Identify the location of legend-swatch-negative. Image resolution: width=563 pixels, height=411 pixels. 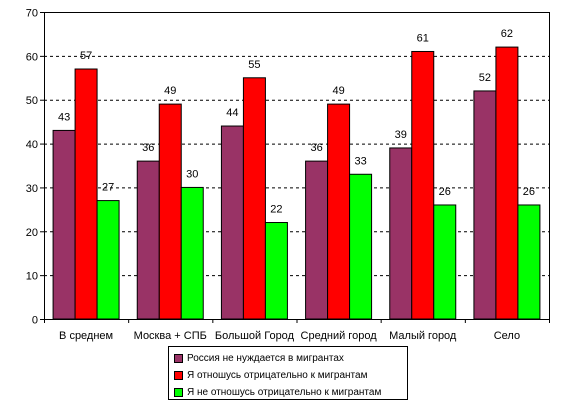
(178, 375).